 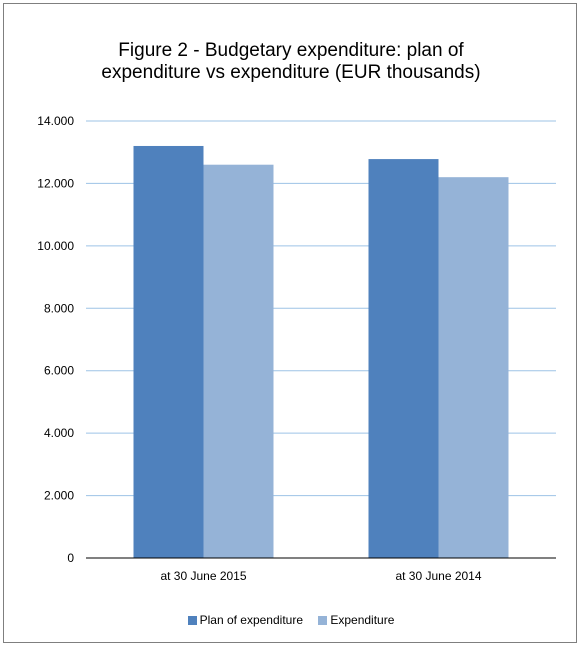 I want to click on legend-item-expenditure: Expenditure, so click(x=356, y=620).